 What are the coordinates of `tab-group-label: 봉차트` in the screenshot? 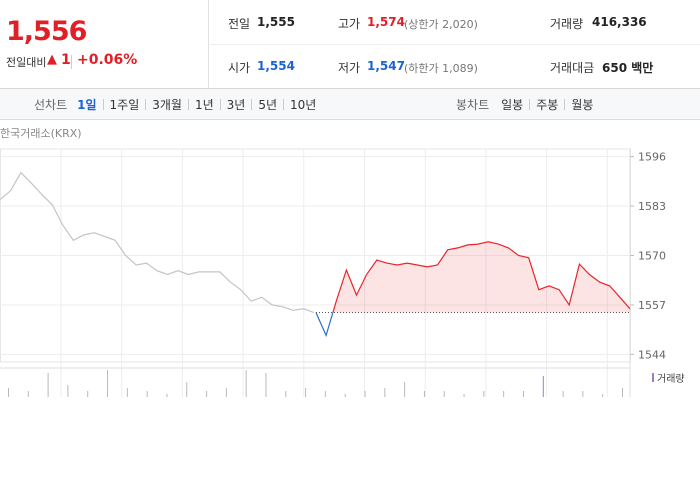 It's located at (473, 105).